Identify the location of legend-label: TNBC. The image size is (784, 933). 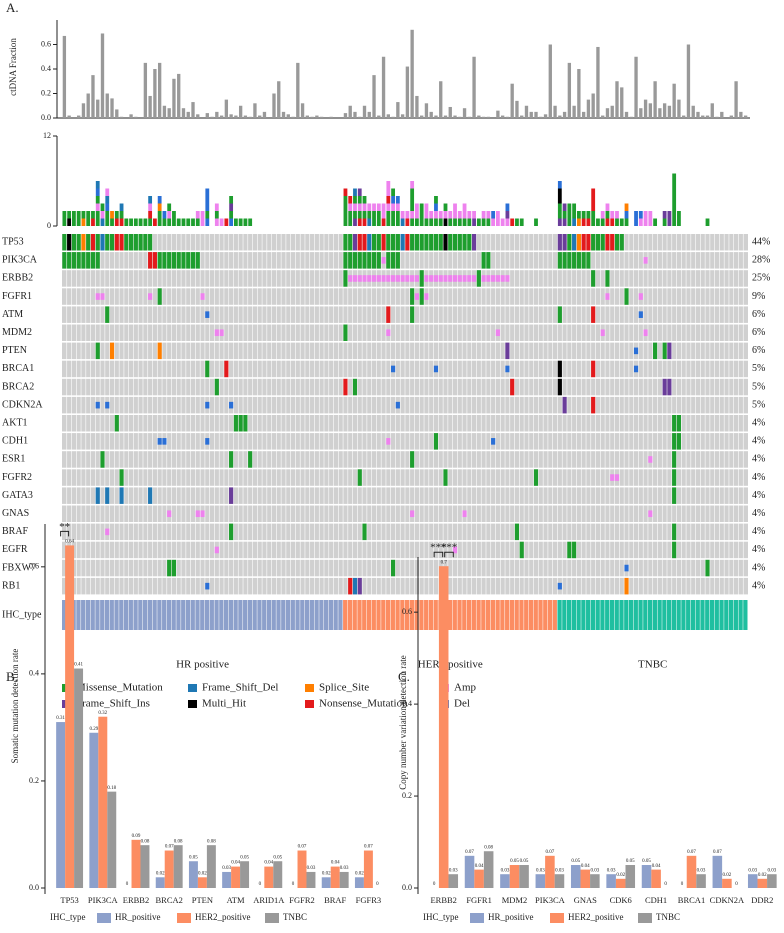
(668, 917).